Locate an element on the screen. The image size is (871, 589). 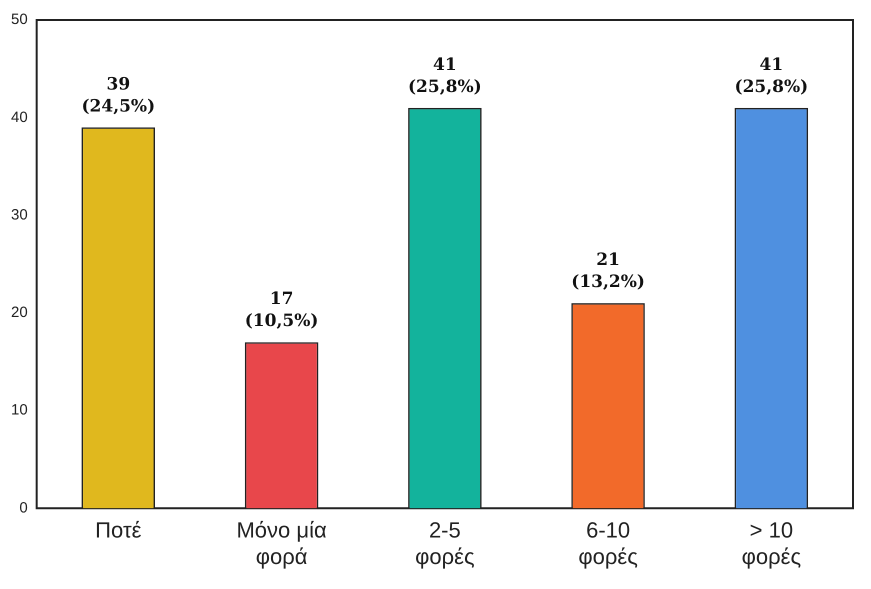
data-label: 21 (13,2%) is located at coordinates (608, 271).